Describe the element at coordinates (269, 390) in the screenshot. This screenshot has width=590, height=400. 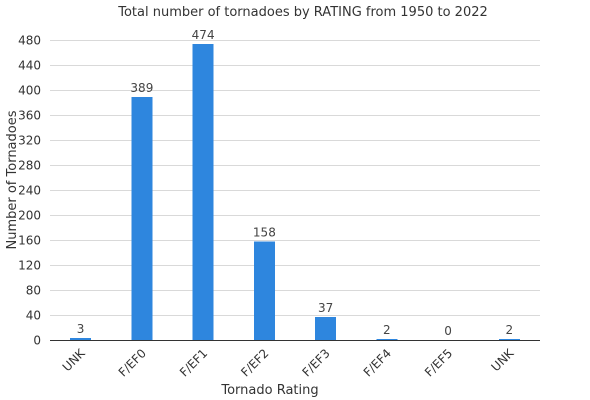
I see `x-axis-label: Tornado Rating` at that location.